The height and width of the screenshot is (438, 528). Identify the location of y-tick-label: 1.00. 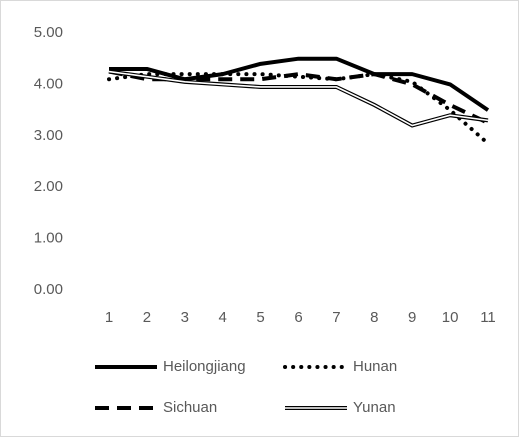
(48, 238).